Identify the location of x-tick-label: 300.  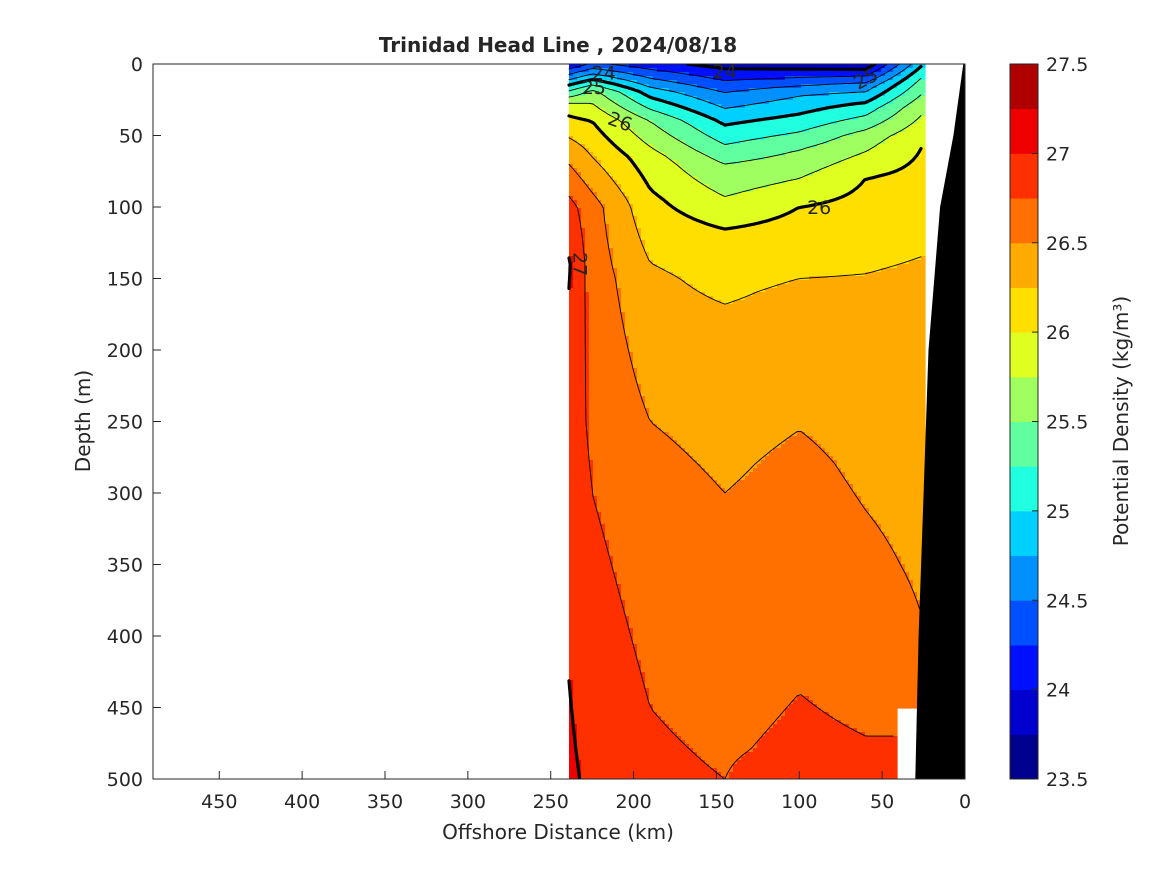
(468, 802).